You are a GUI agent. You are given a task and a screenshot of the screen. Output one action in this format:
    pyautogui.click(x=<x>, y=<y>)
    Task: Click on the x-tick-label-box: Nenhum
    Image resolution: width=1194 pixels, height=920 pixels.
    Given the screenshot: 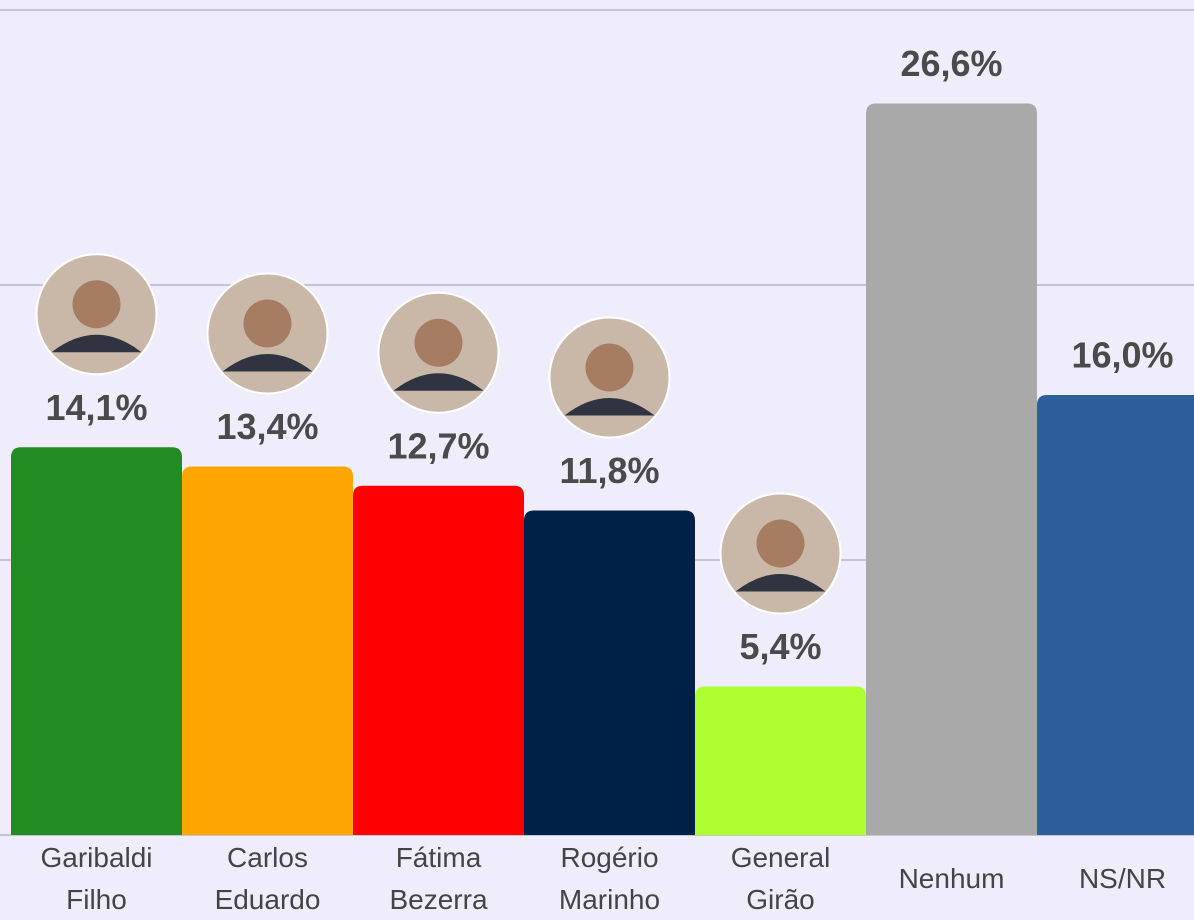 What is the action you would take?
    pyautogui.click(x=951, y=879)
    